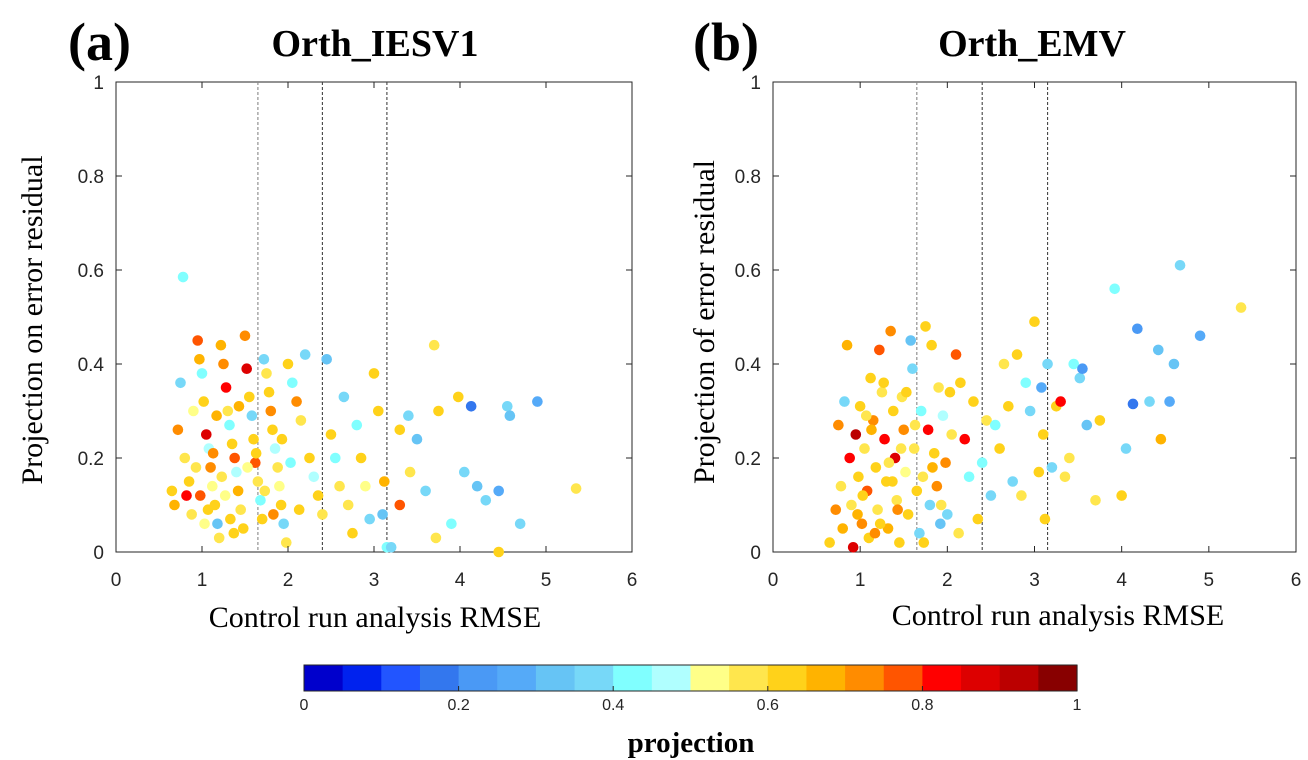  I want to click on panel-label-a: (a), so click(99, 42).